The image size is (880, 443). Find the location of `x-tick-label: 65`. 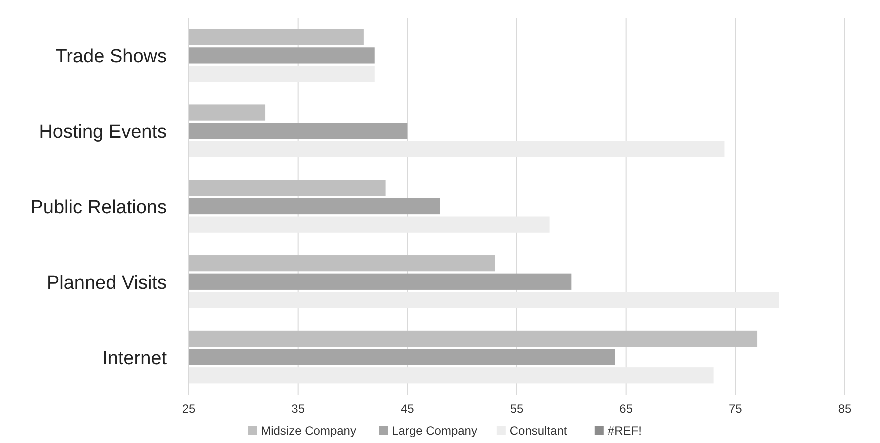

x-tick-label: 65 is located at coordinates (627, 409).